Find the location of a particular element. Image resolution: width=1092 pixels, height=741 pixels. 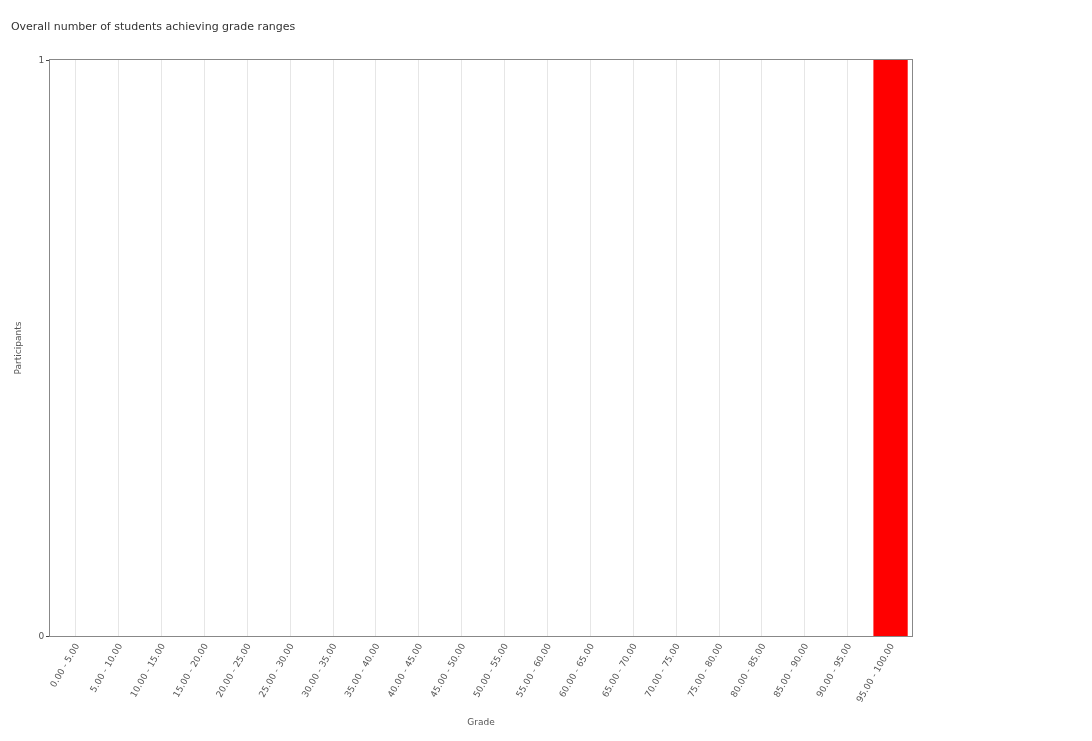

chart-title: Overall number of students achieving grade ranges is located at coordinates (153, 26).